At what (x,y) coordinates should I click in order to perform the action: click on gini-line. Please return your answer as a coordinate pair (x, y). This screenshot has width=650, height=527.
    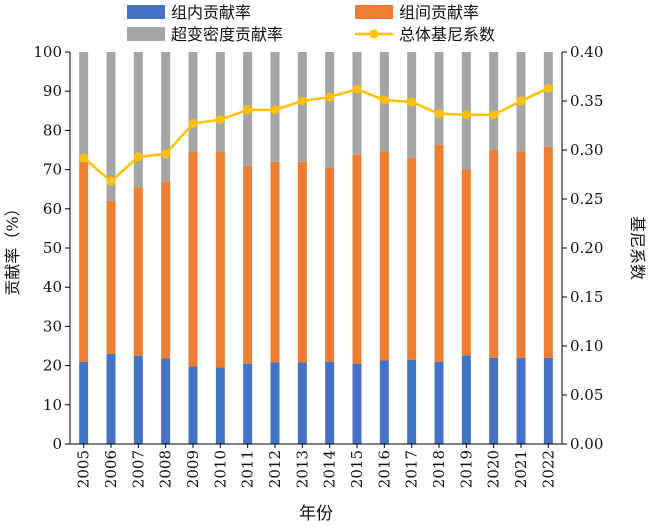
    Looking at the image, I should click on (316, 134).